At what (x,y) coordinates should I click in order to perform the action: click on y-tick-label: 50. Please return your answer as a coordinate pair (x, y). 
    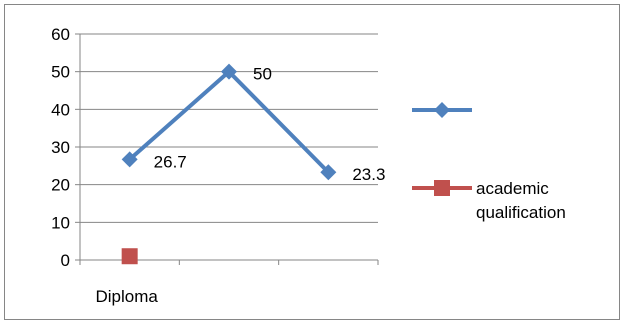
    Looking at the image, I should click on (60, 72).